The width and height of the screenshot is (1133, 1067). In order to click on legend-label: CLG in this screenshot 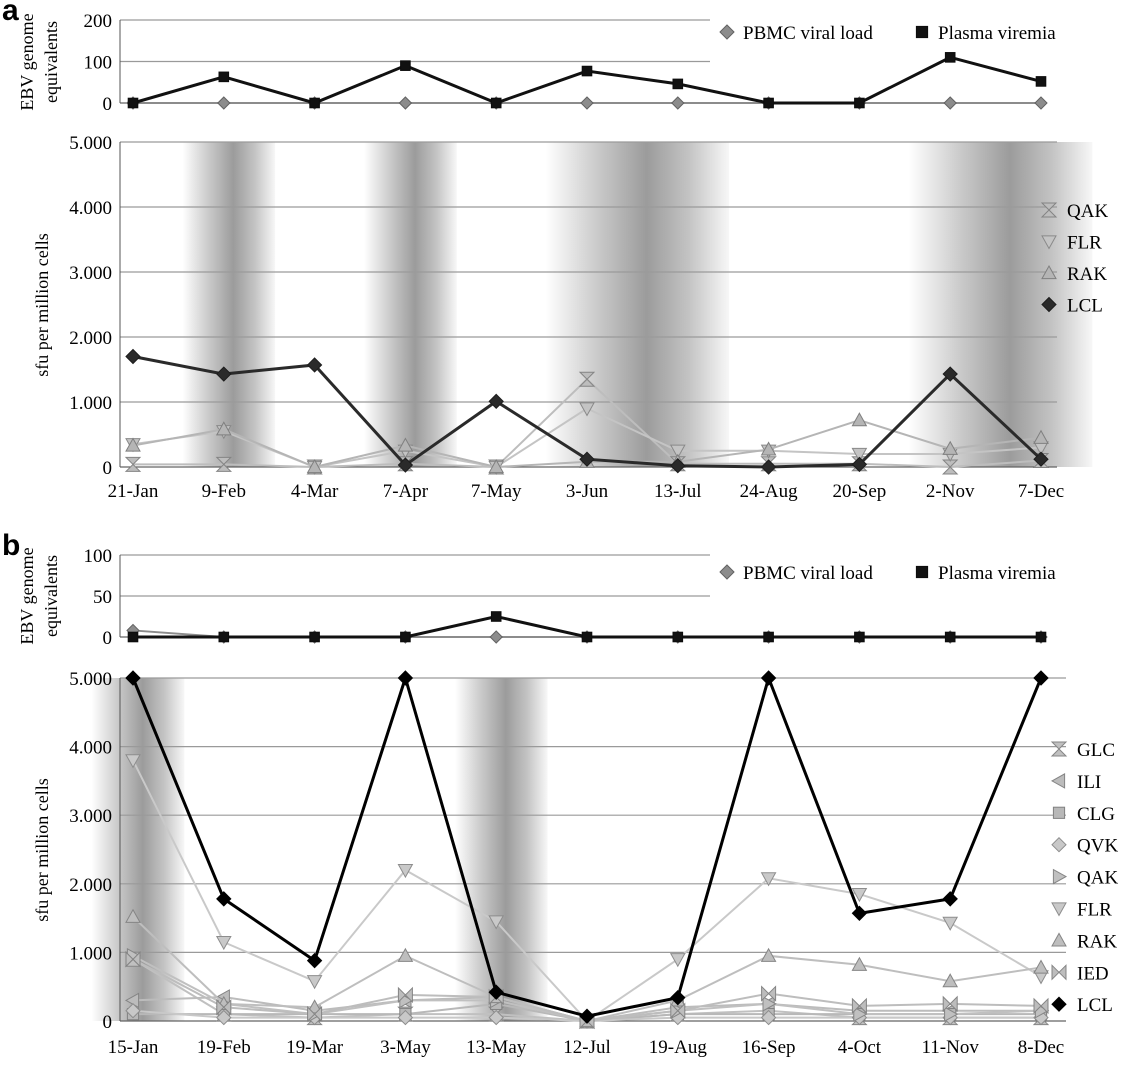, I will do `click(1096, 814)`.